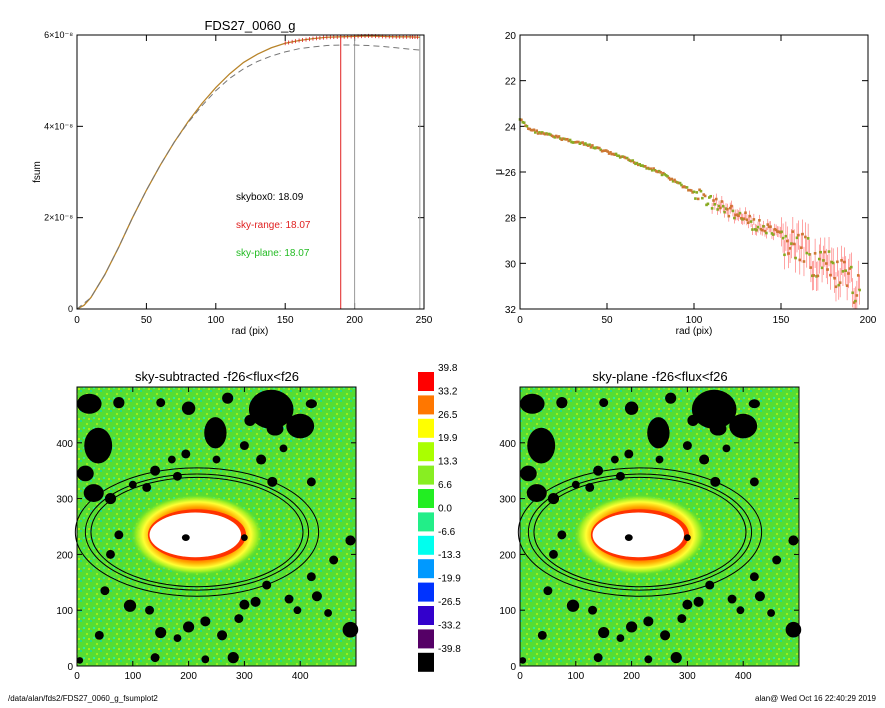  What do you see at coordinates (511, 264) in the screenshot?
I see `y-tick-label: 30` at bounding box center [511, 264].